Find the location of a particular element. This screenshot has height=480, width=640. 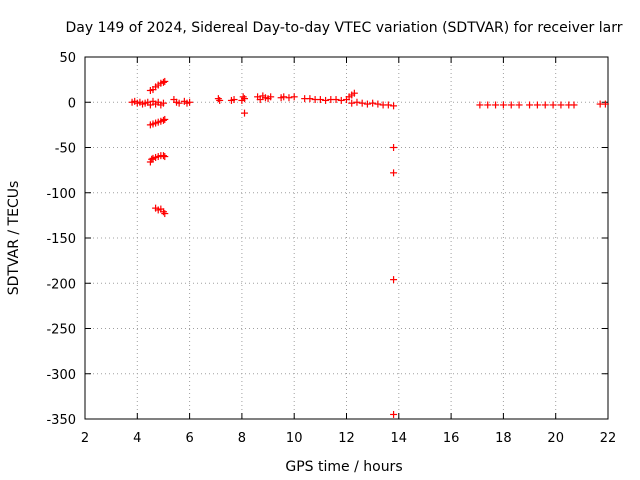

y-tick-label: 50 is located at coordinates (67, 58).